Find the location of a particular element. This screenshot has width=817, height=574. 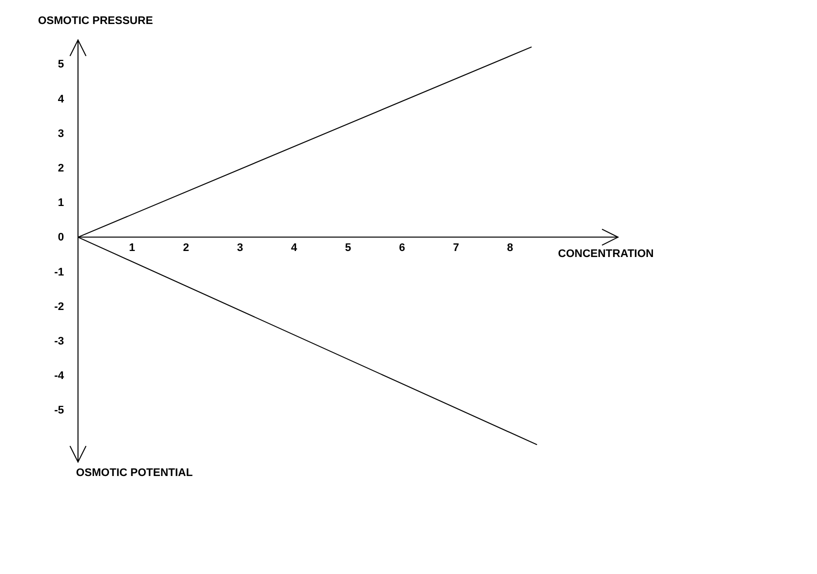

x-tick-label: 6 is located at coordinates (402, 248).